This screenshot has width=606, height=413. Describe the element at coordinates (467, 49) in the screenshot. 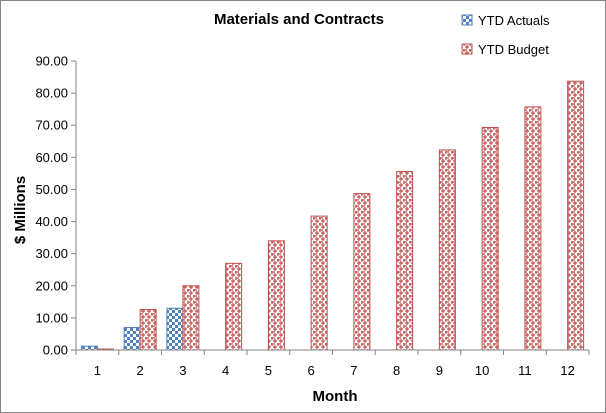

I see `legend-swatch-ytd-budget` at that location.